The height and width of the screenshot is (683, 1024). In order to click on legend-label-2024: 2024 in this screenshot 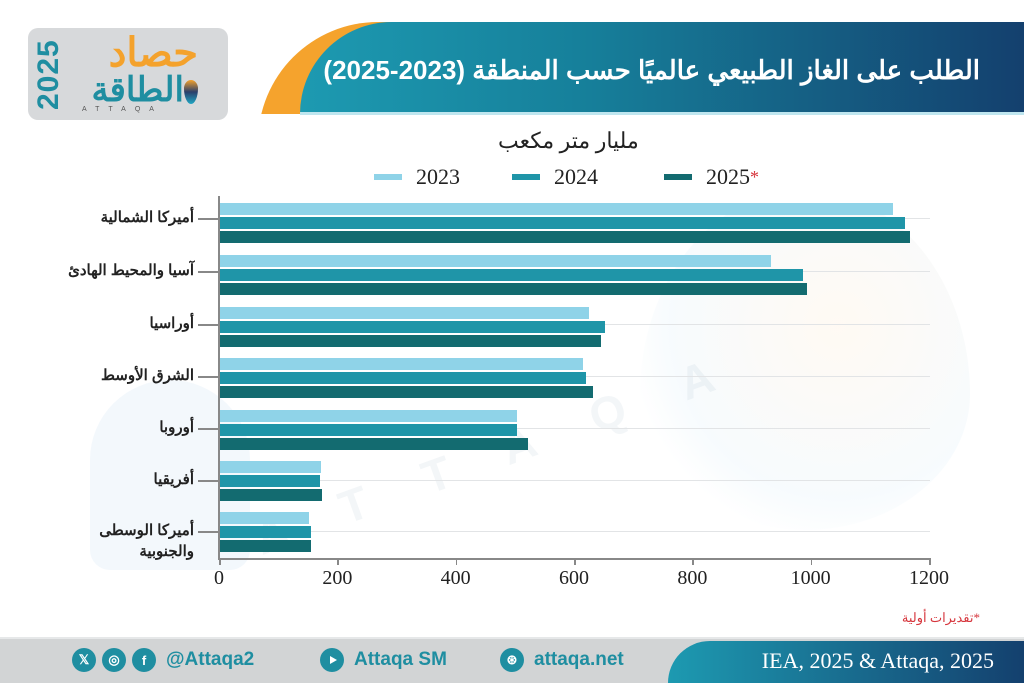, I will do `click(576, 176)`.